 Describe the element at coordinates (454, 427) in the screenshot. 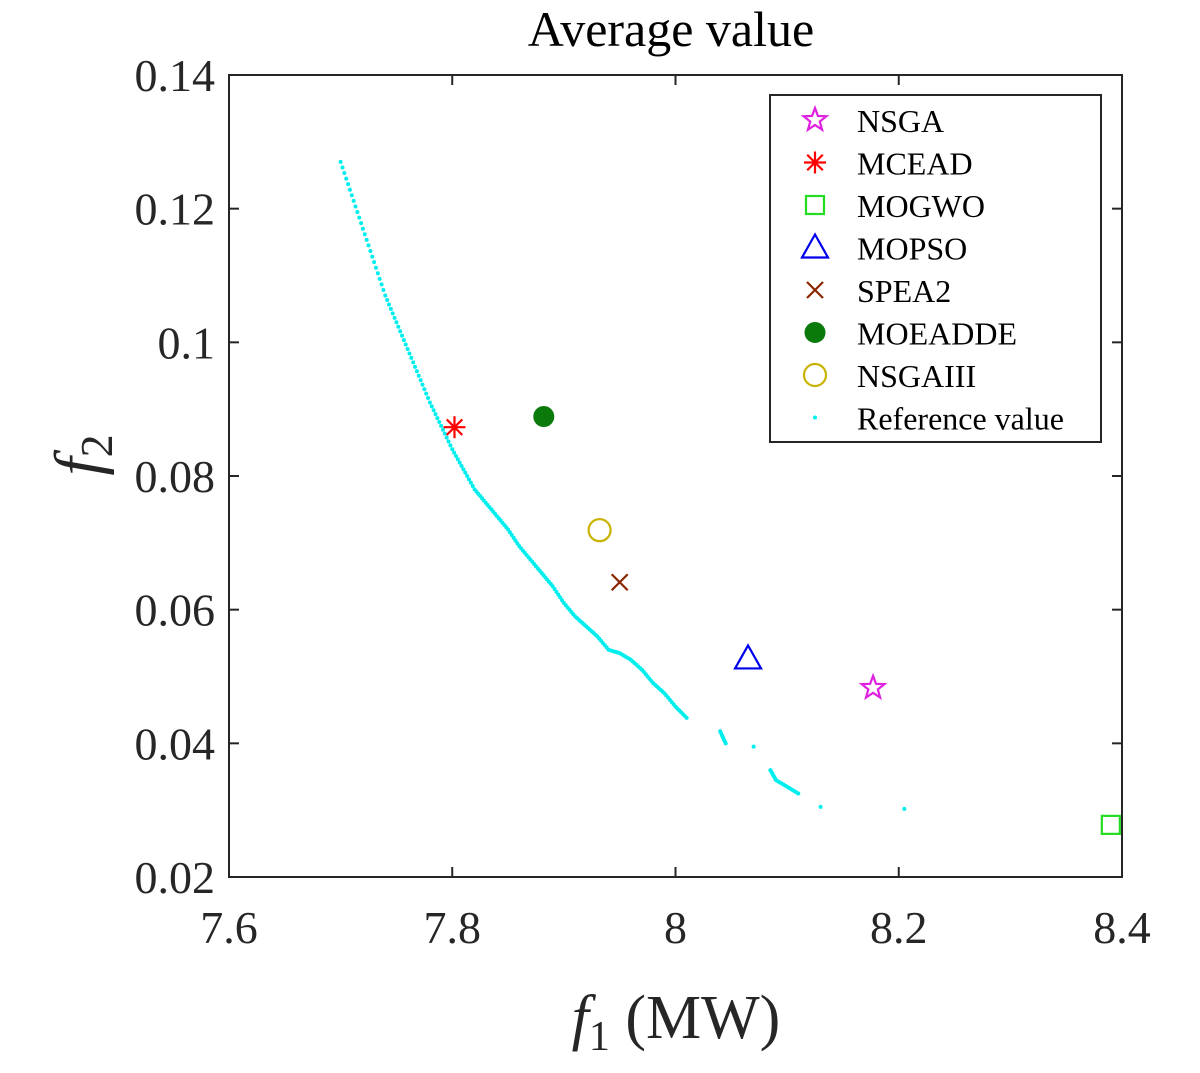

I see `point-mcead` at that location.